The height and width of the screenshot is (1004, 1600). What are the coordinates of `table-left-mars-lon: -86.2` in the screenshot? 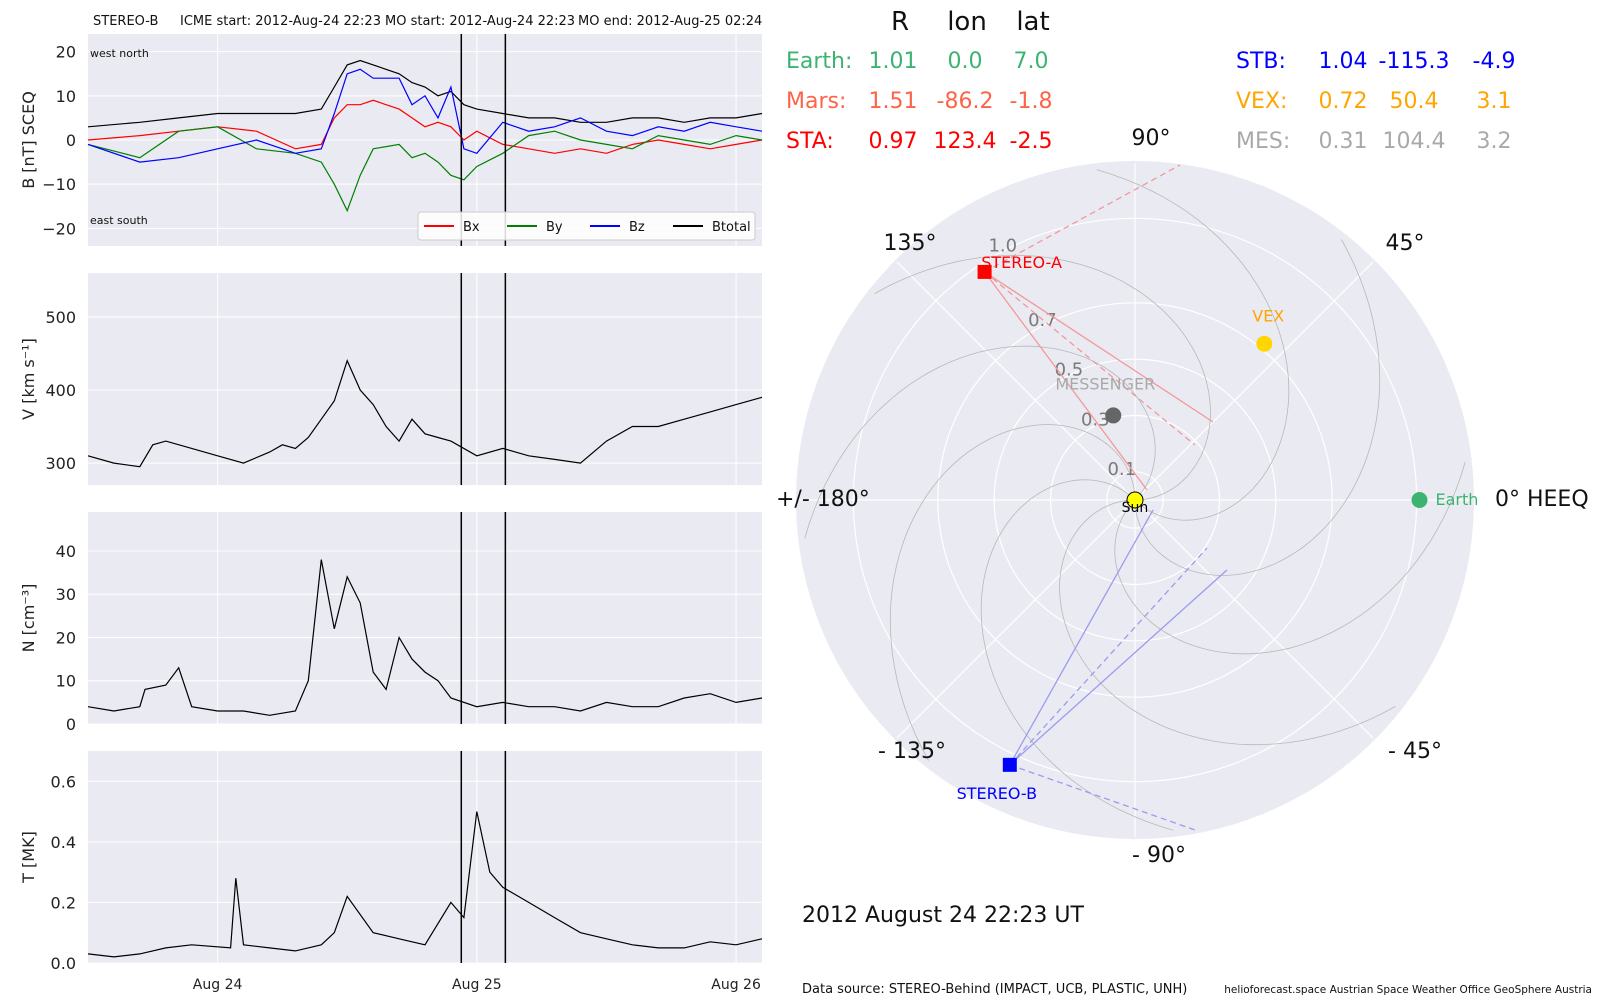 It's located at (965, 101).